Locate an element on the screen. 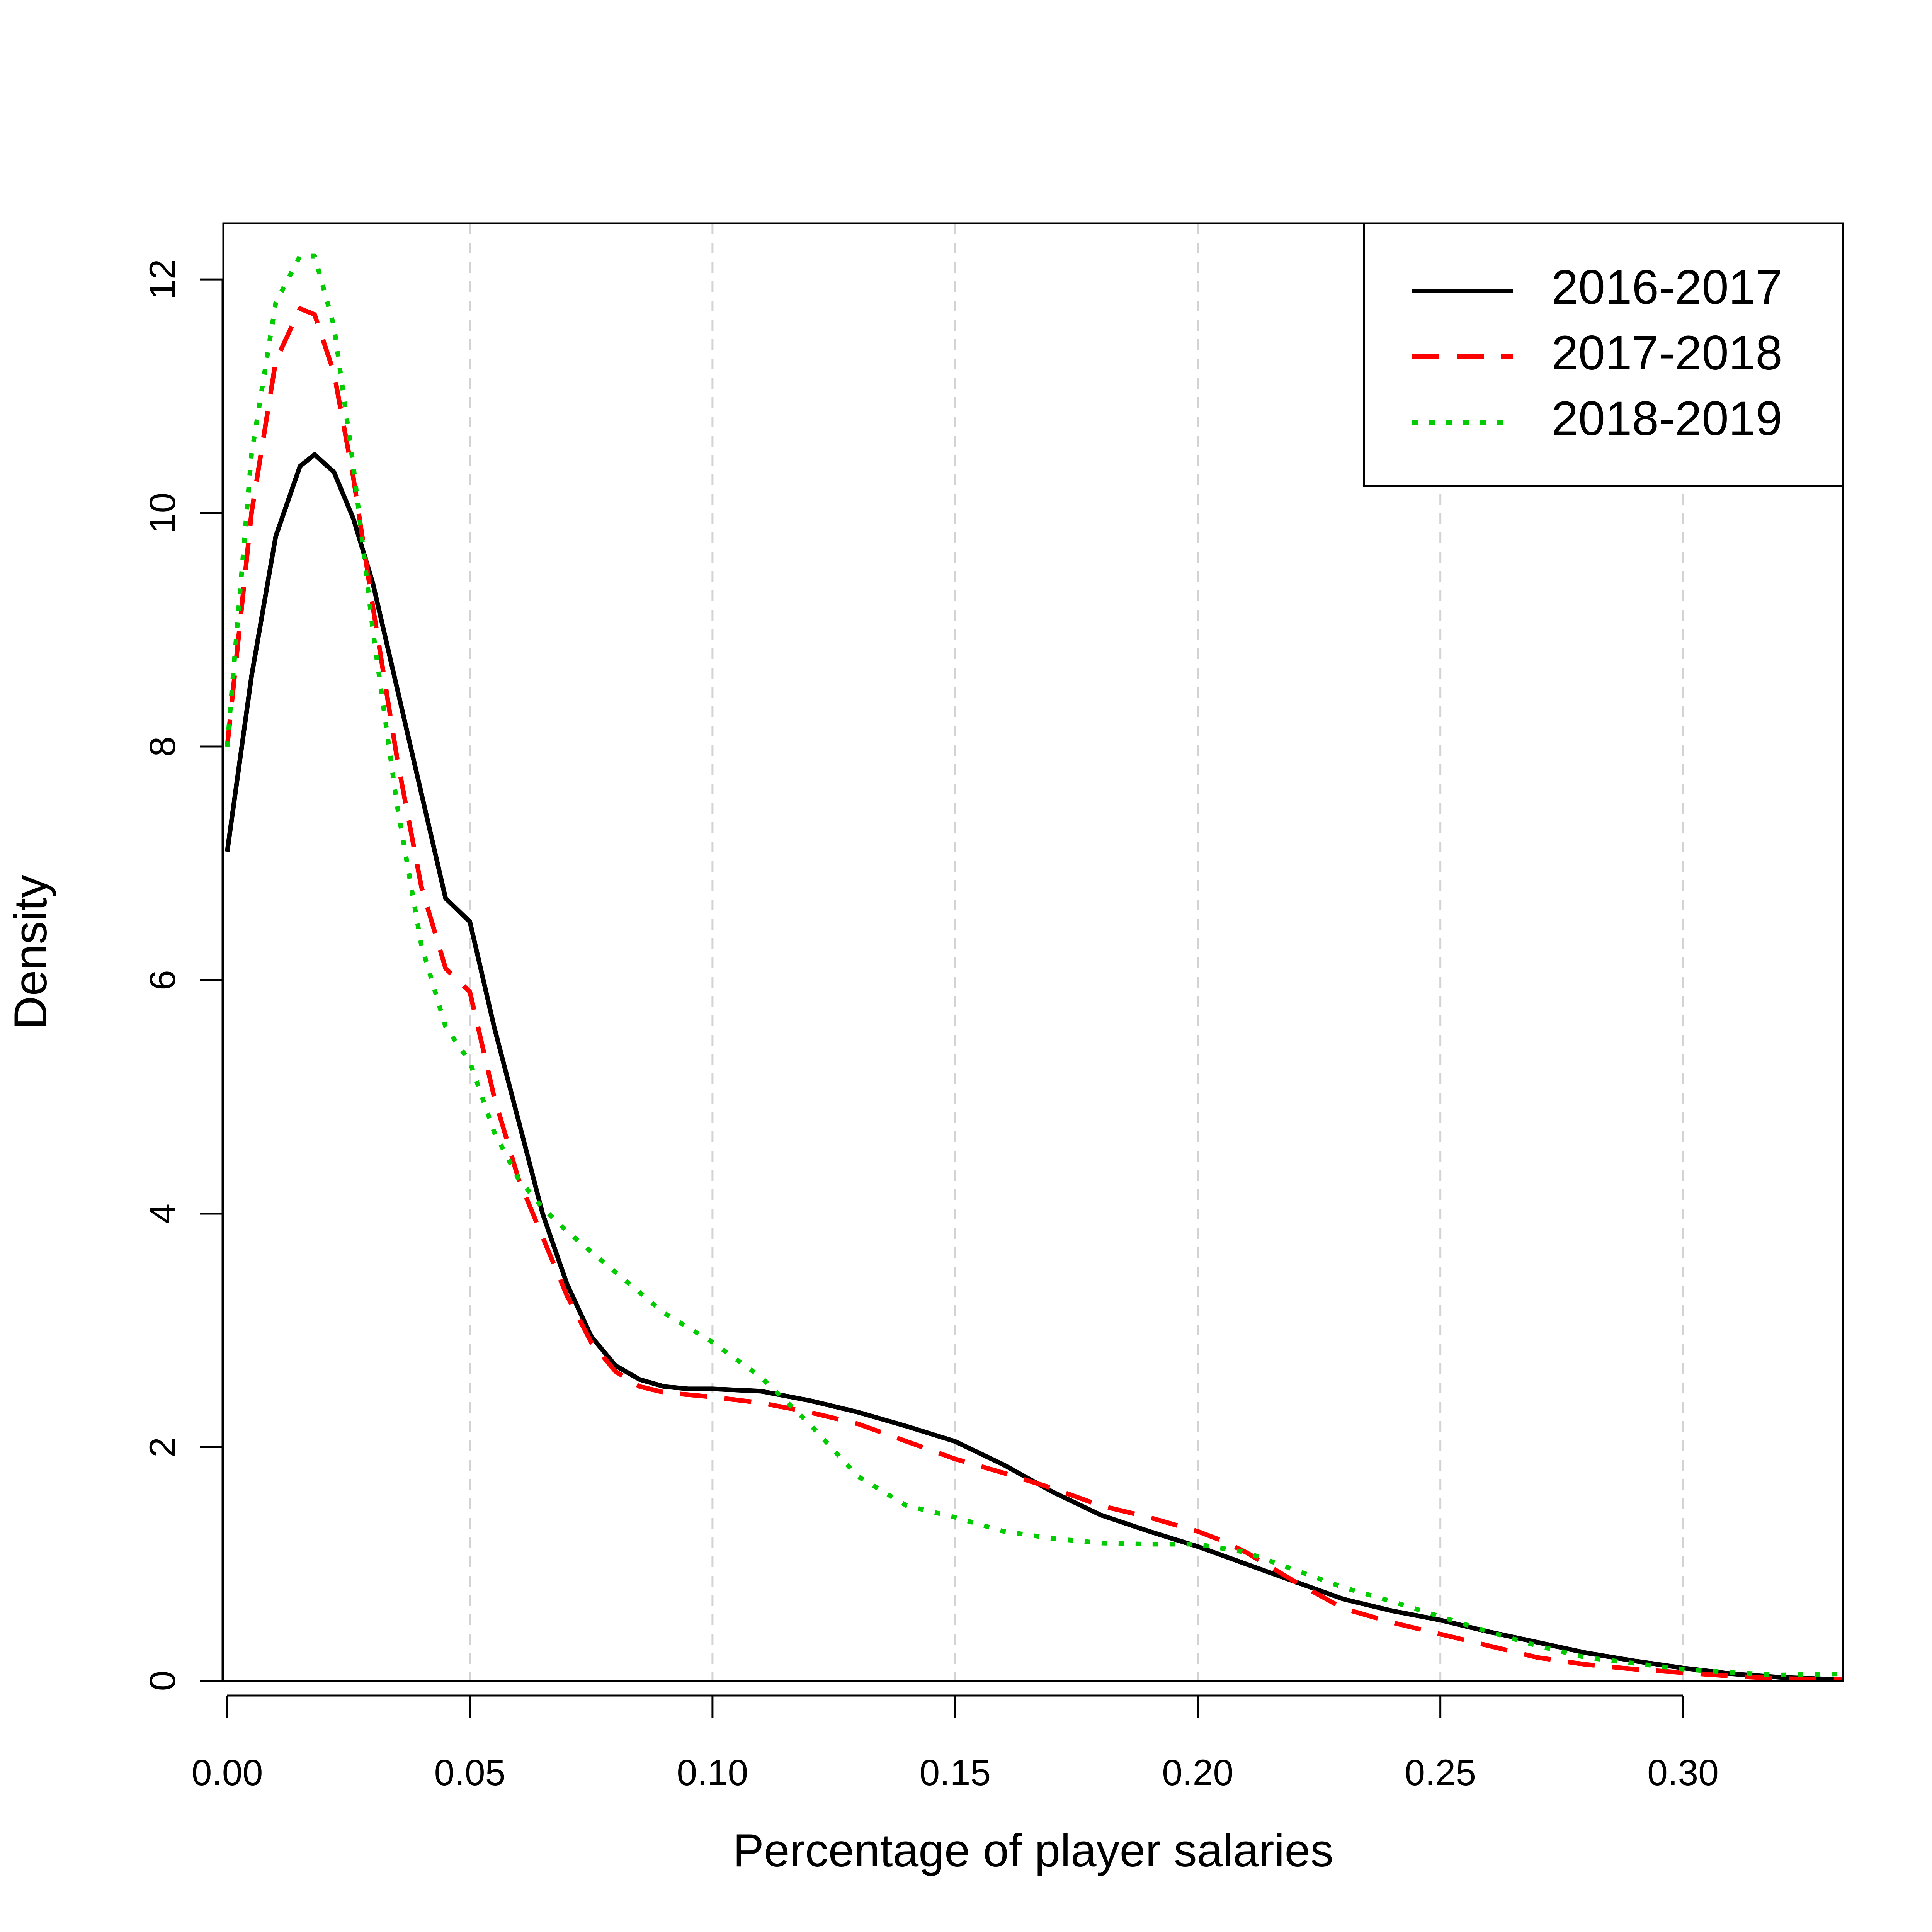  x-tick-label: 0.30 is located at coordinates (1683, 1772).